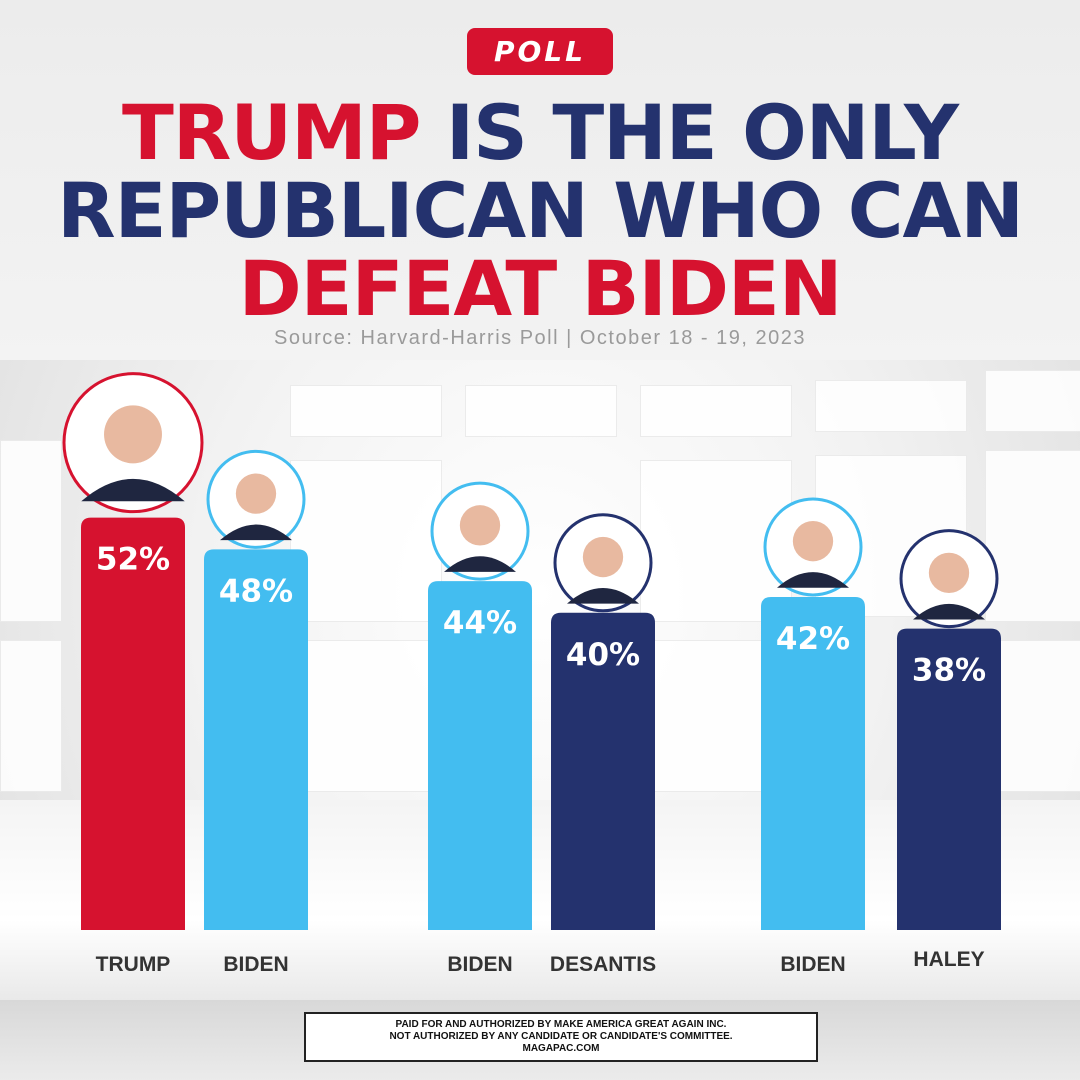 The height and width of the screenshot is (1080, 1080). Describe the element at coordinates (561, 1048) in the screenshot. I see `disclaimer-line-3: MAGAPAC.COM` at that location.